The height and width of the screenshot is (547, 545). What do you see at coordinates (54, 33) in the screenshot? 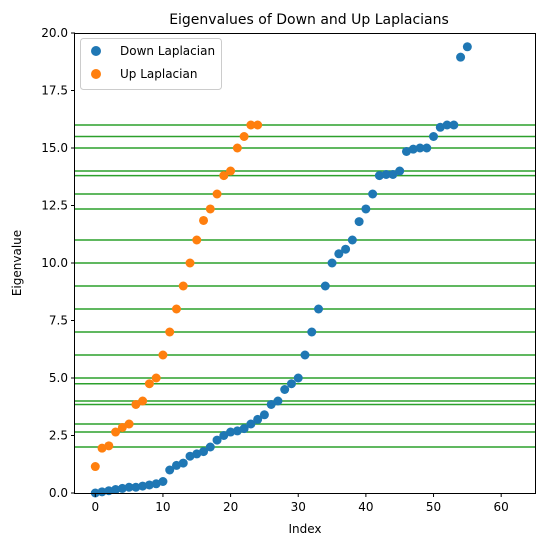
I see `y-tick-label-8: 20.0` at bounding box center [54, 33].